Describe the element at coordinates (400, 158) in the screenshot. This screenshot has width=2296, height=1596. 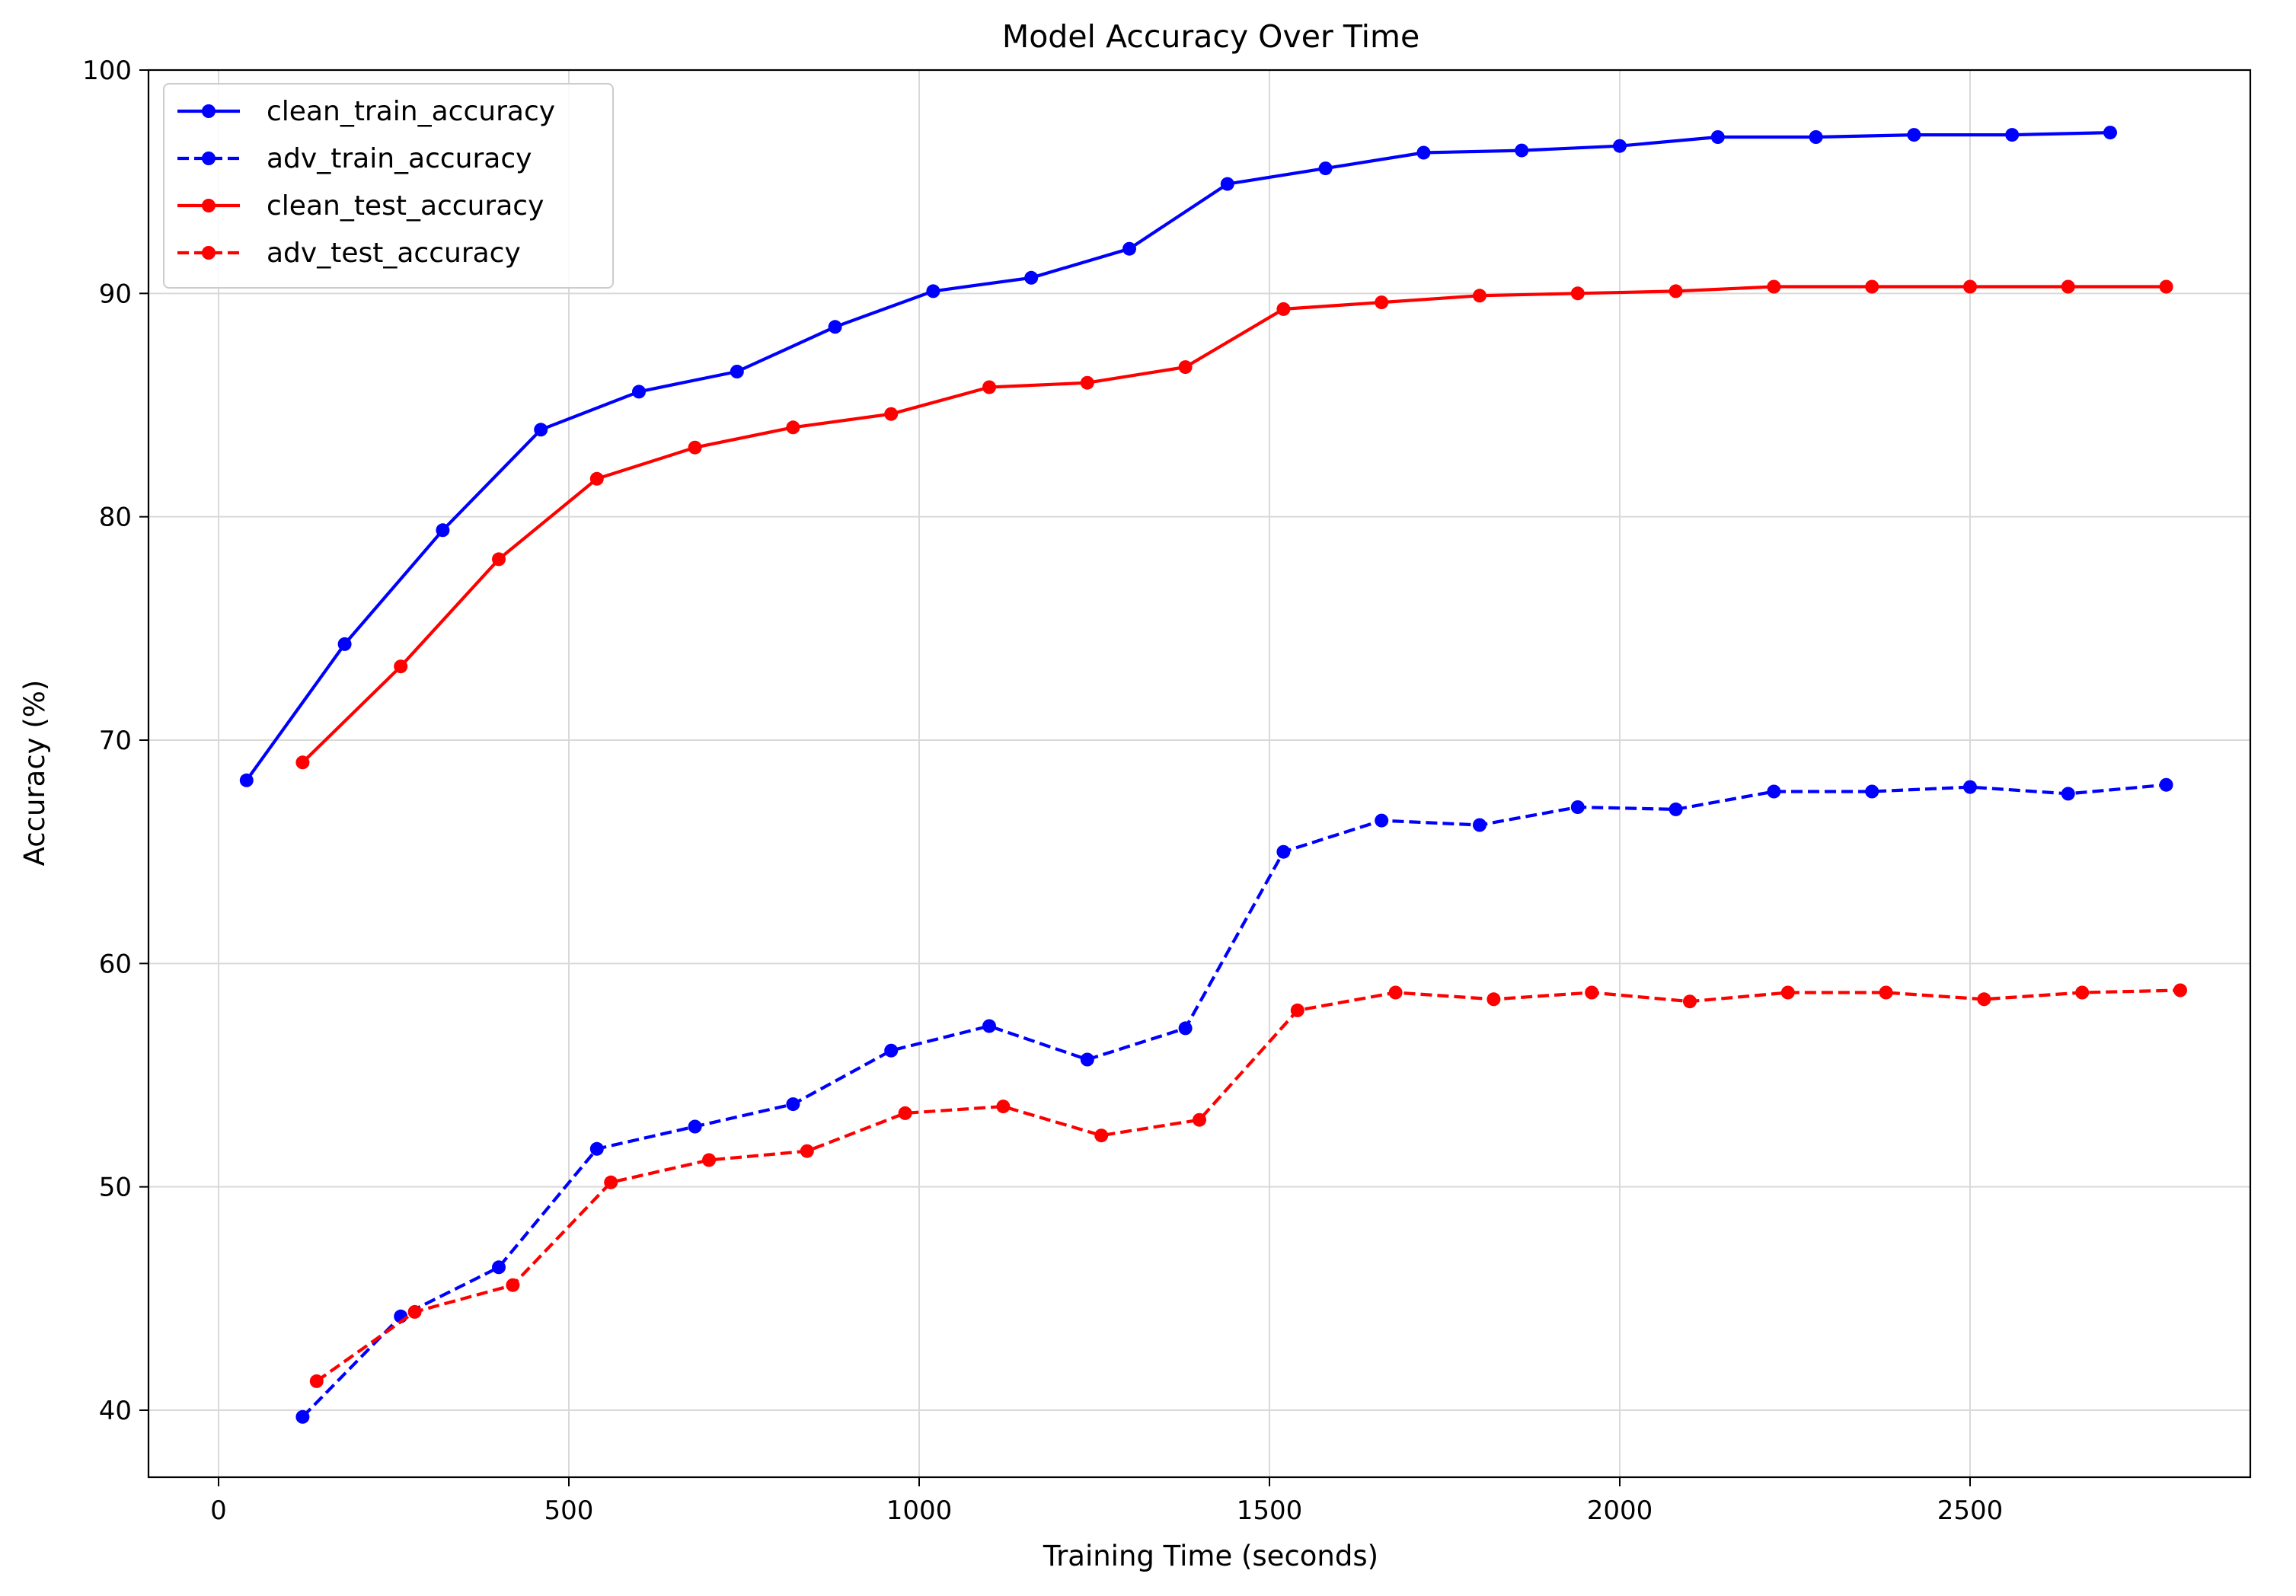
I see `legend-label: adv_train_accuracy` at that location.